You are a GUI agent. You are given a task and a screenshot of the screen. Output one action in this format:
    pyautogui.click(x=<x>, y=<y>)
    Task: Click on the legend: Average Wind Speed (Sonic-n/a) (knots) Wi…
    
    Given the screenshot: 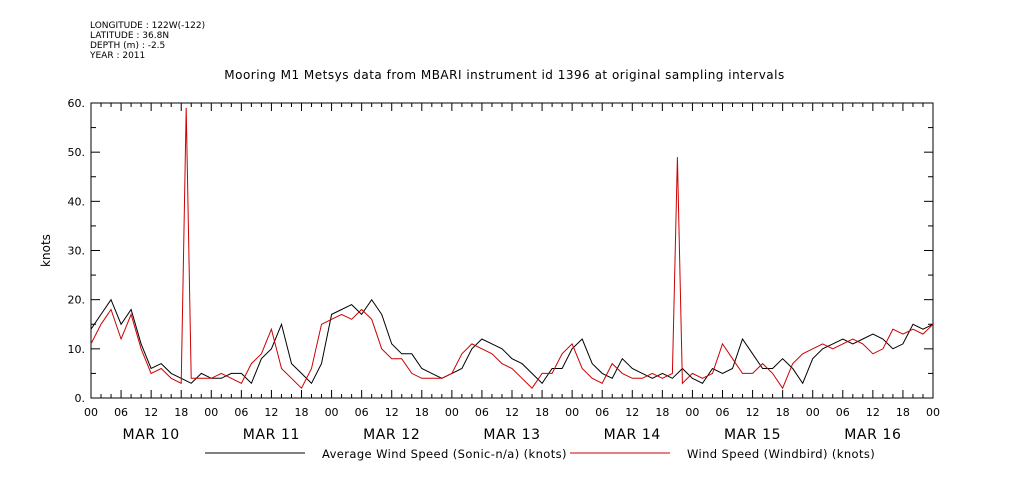 What is the action you would take?
    pyautogui.click(x=540, y=454)
    